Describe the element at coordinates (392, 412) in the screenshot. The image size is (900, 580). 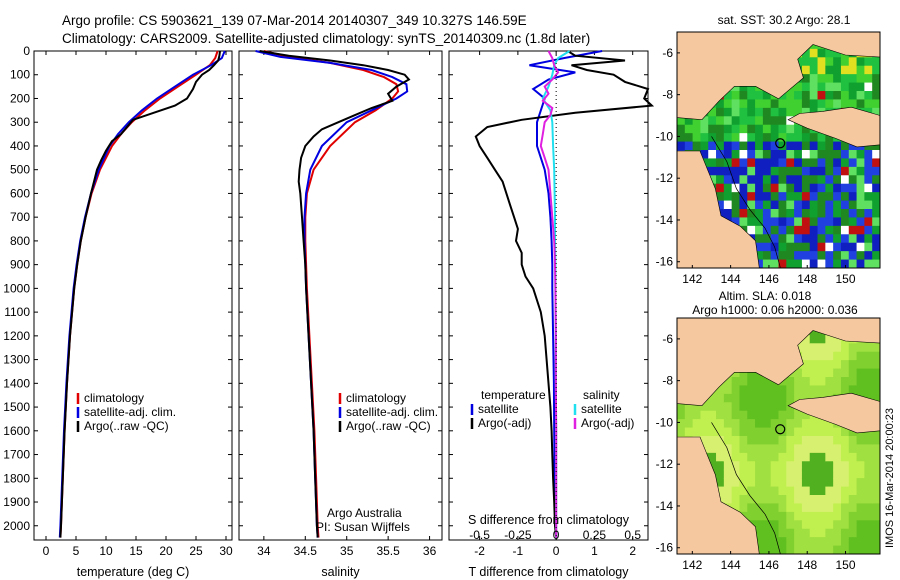
I see `salinity-legend-label-1: satellite-adj. clim.` at that location.